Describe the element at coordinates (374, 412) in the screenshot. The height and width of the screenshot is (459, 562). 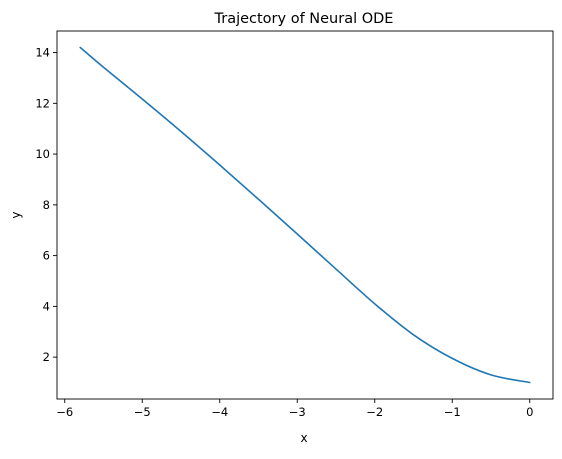
I see `x-tick-label: −2` at that location.